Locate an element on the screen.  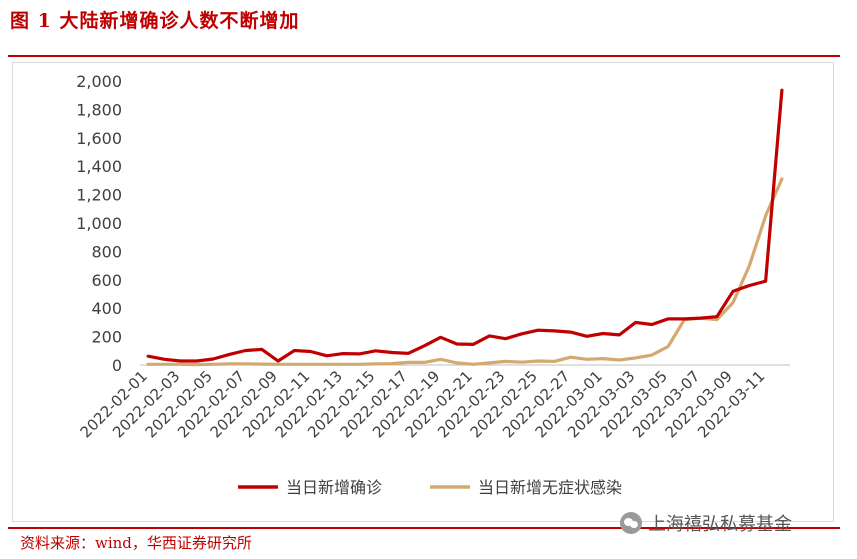
y-tick-label: 1,000 is located at coordinates (99, 223).